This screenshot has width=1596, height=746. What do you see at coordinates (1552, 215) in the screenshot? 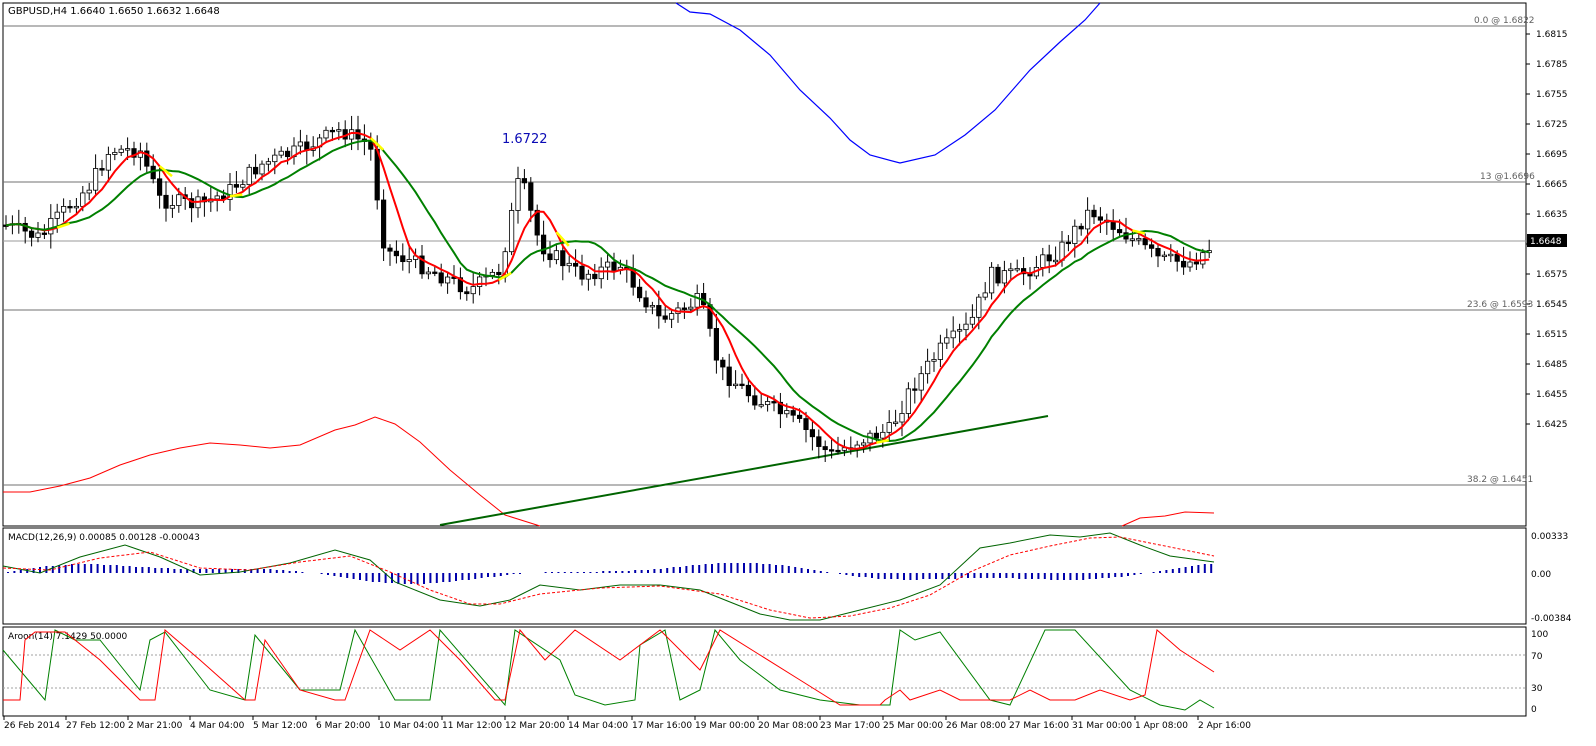
I see `price-tick-label: 1.6635` at bounding box center [1552, 215].